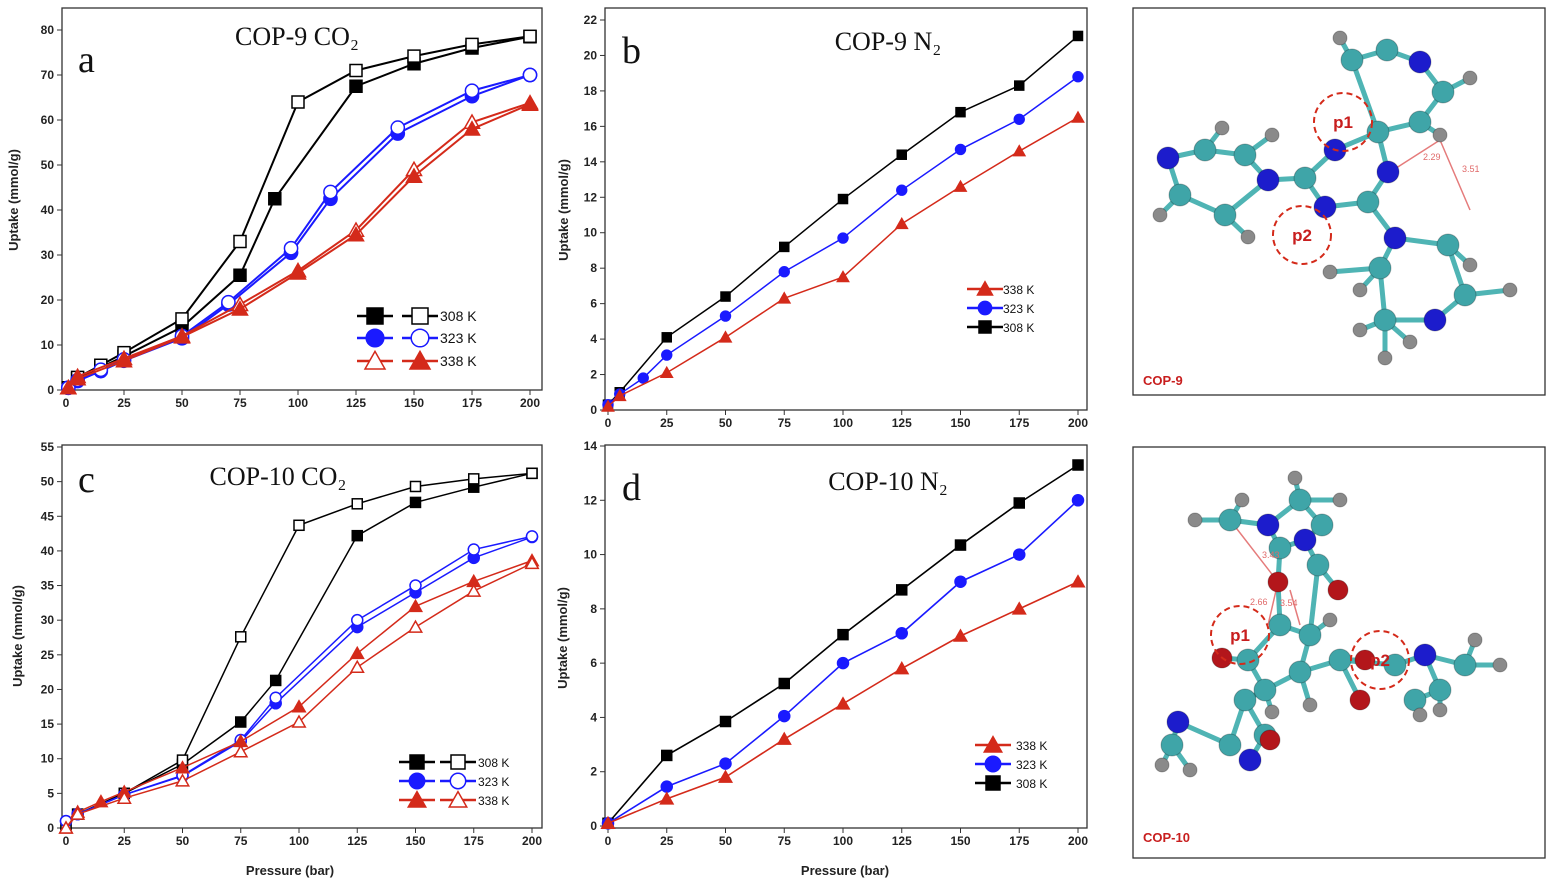 Image resolution: width=1550 pixels, height=886 pixels. I want to click on site-label: p2, so click(1380, 660).